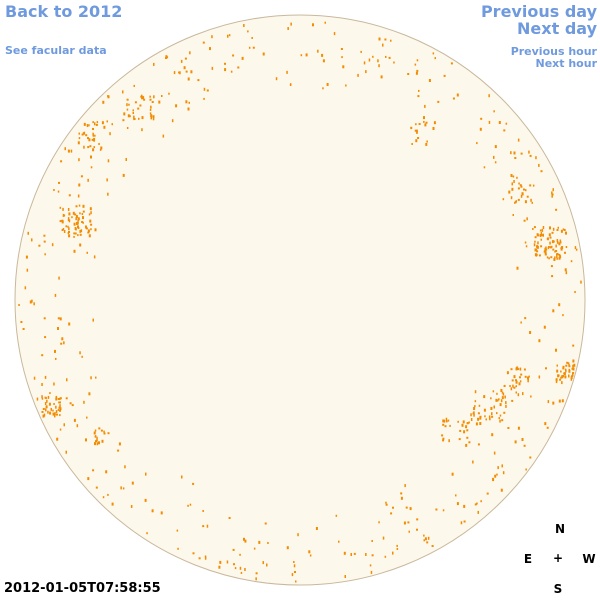 Image resolution: width=600 pixels, height=600 pixels. Describe the element at coordinates (64, 11) in the screenshot. I see `back-link: Back to 2012` at that location.